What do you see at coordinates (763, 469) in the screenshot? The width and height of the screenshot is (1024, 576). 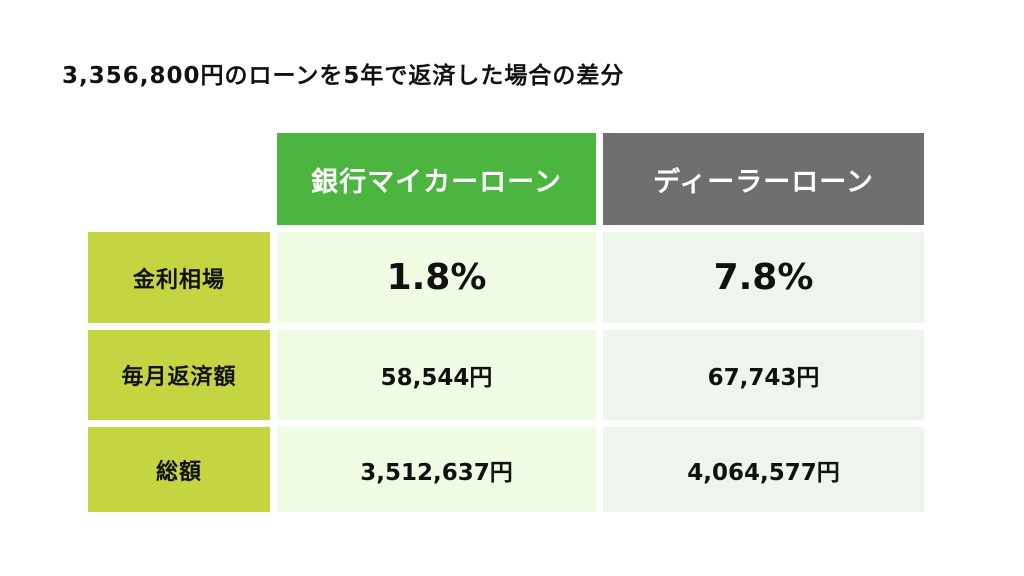 I see `dealer-total-amount: 4,064,577円` at bounding box center [763, 469].